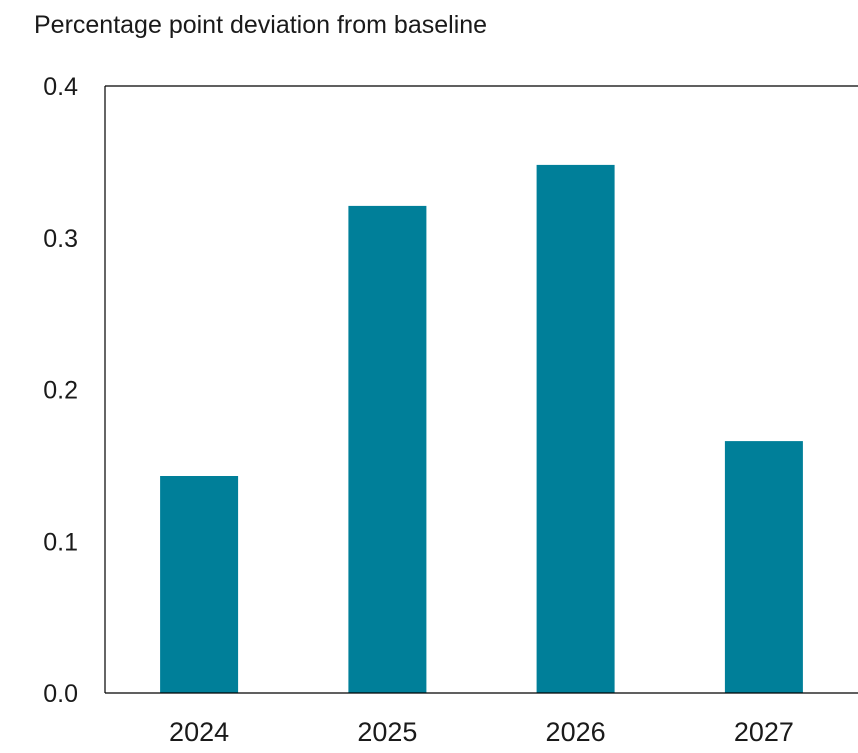 This screenshot has width=858, height=753. Describe the element at coordinates (199, 732) in the screenshot. I see `x-tick-label: 2024` at that location.